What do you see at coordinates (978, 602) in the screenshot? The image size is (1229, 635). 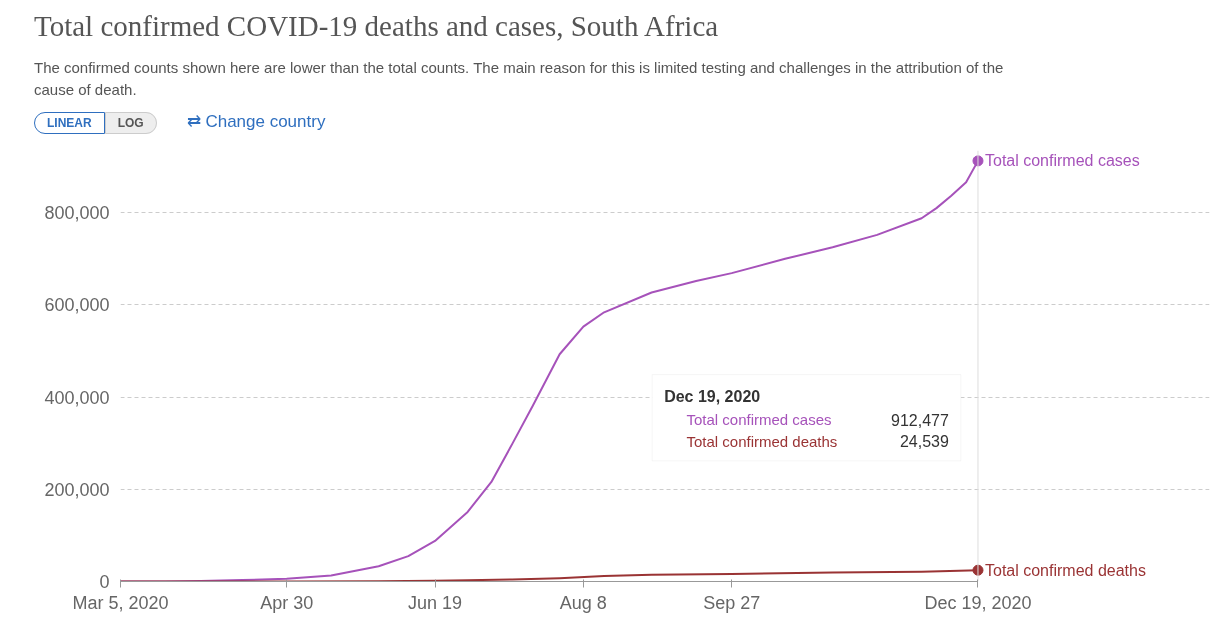 I see `x-tick-label: Dec 19, 2020` at bounding box center [978, 602].